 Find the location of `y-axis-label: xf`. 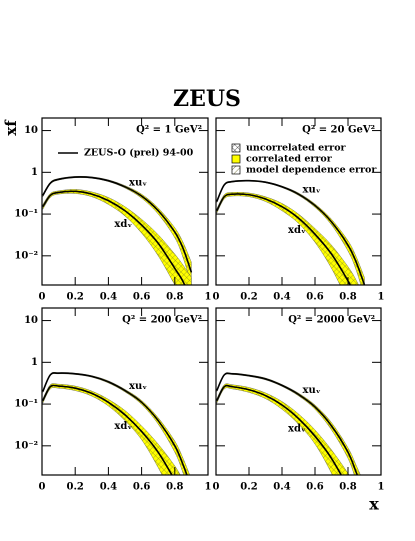

y-axis-label: xf is located at coordinates (11, 127).